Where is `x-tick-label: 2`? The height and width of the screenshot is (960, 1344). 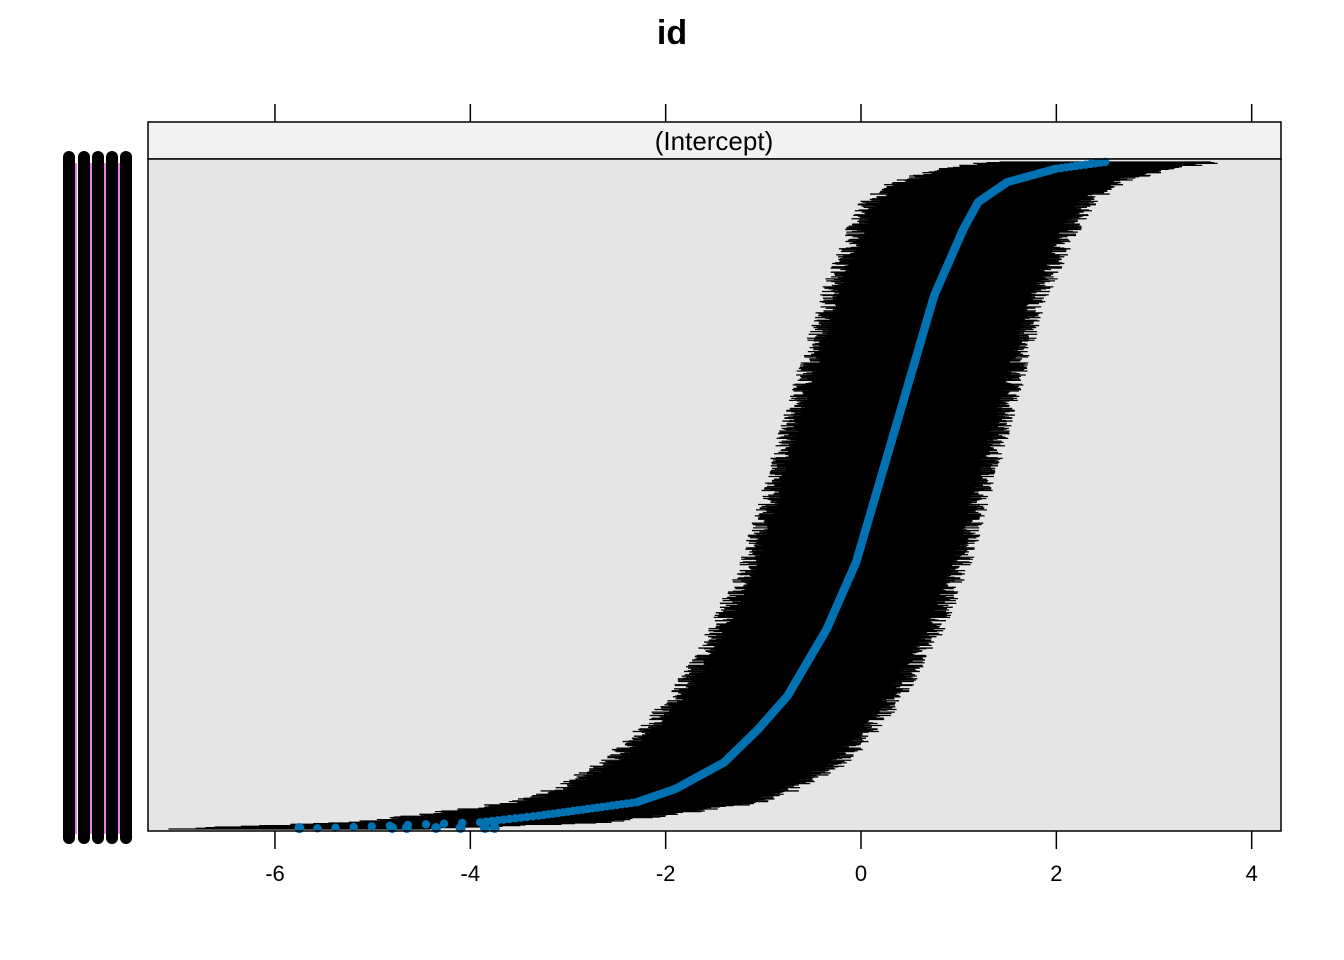
x-tick-label: 2 is located at coordinates (1056, 873).